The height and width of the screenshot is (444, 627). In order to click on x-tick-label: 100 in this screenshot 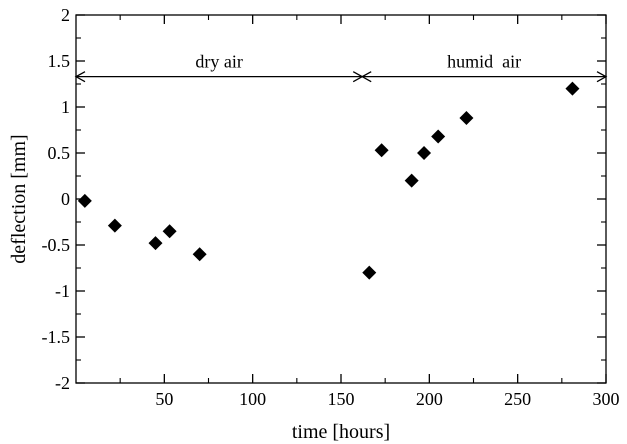, I will do `click(252, 399)`.